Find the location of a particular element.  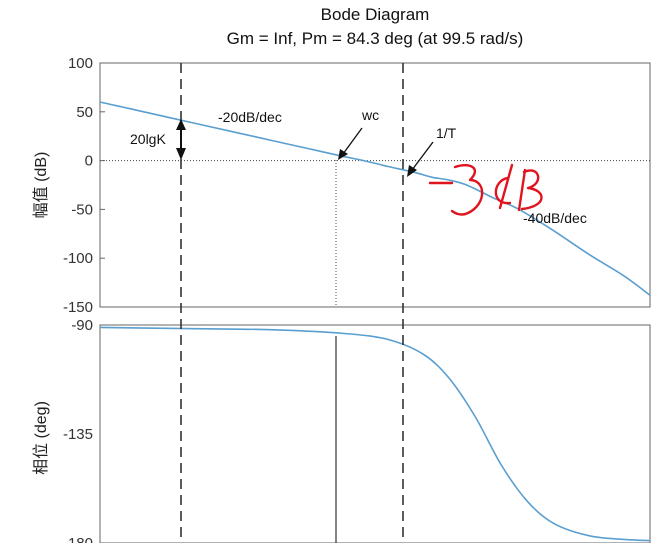

phase-ylabel: 相位 (deg) is located at coordinates (41, 438).